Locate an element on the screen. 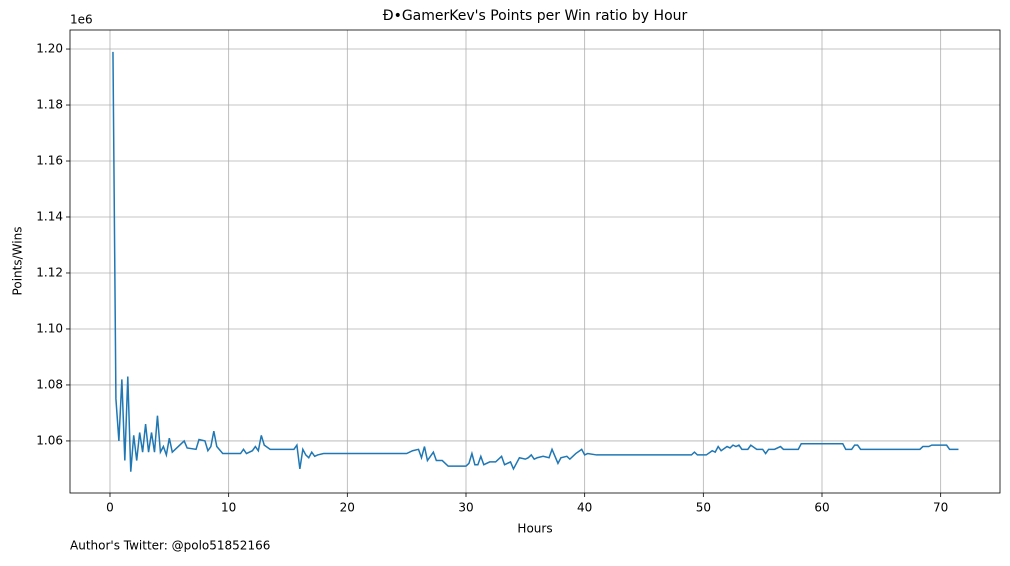 Image resolution: width=1010 pixels, height=566 pixels. x-tick-label: 70 is located at coordinates (940, 508).